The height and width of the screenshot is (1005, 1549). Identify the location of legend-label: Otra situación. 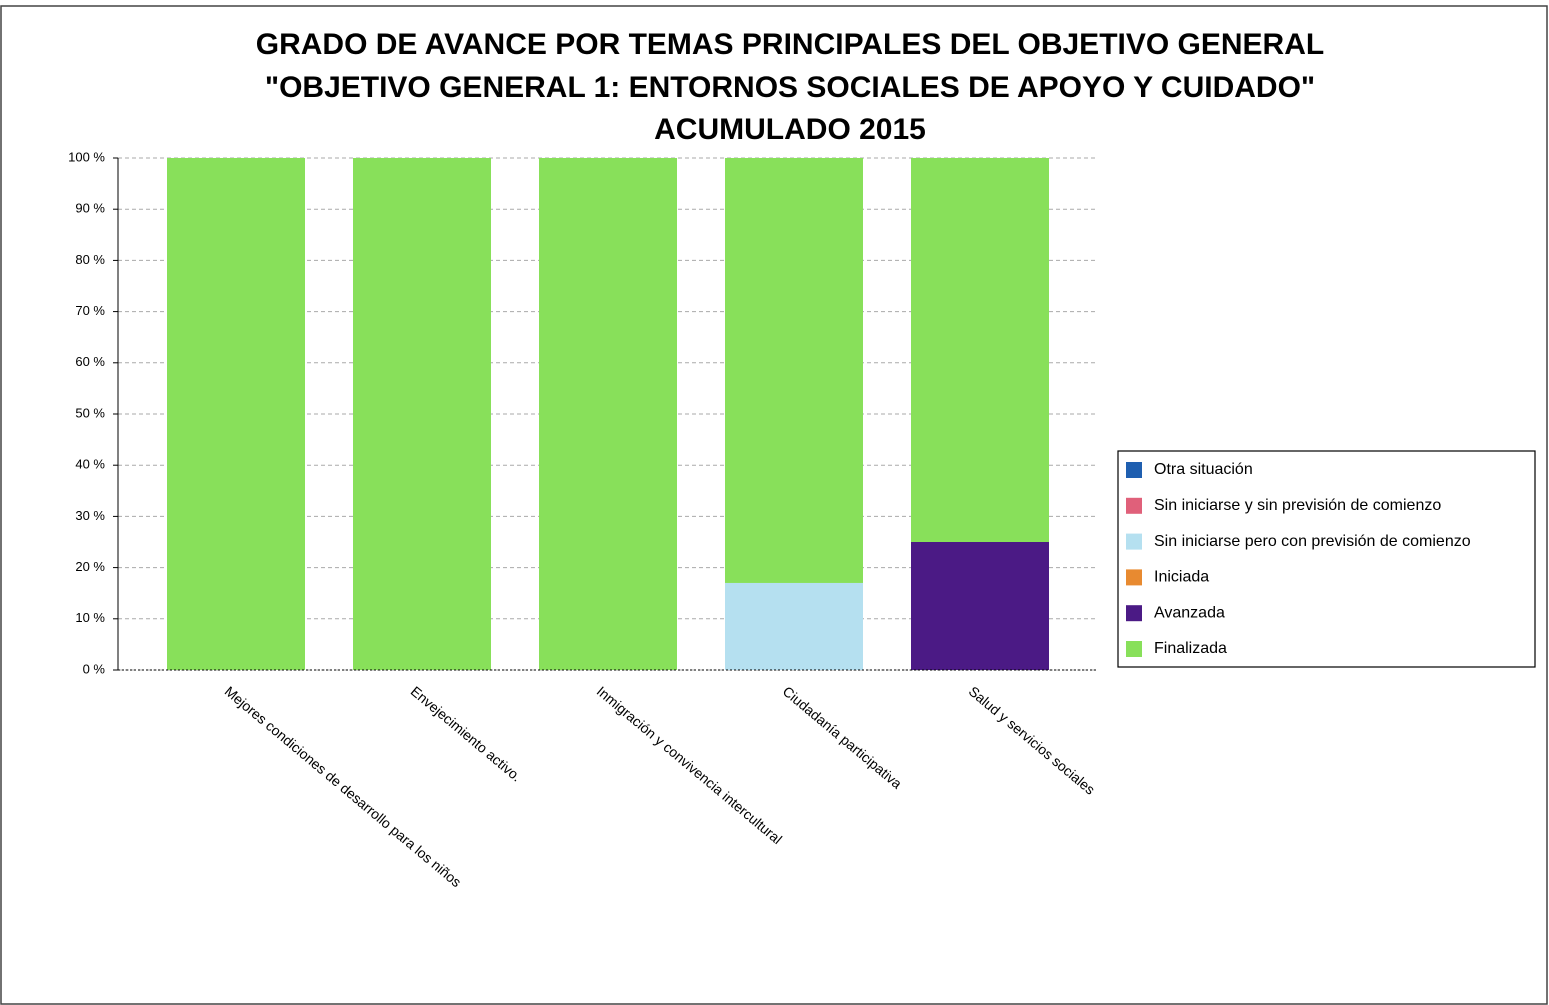
(1203, 469).